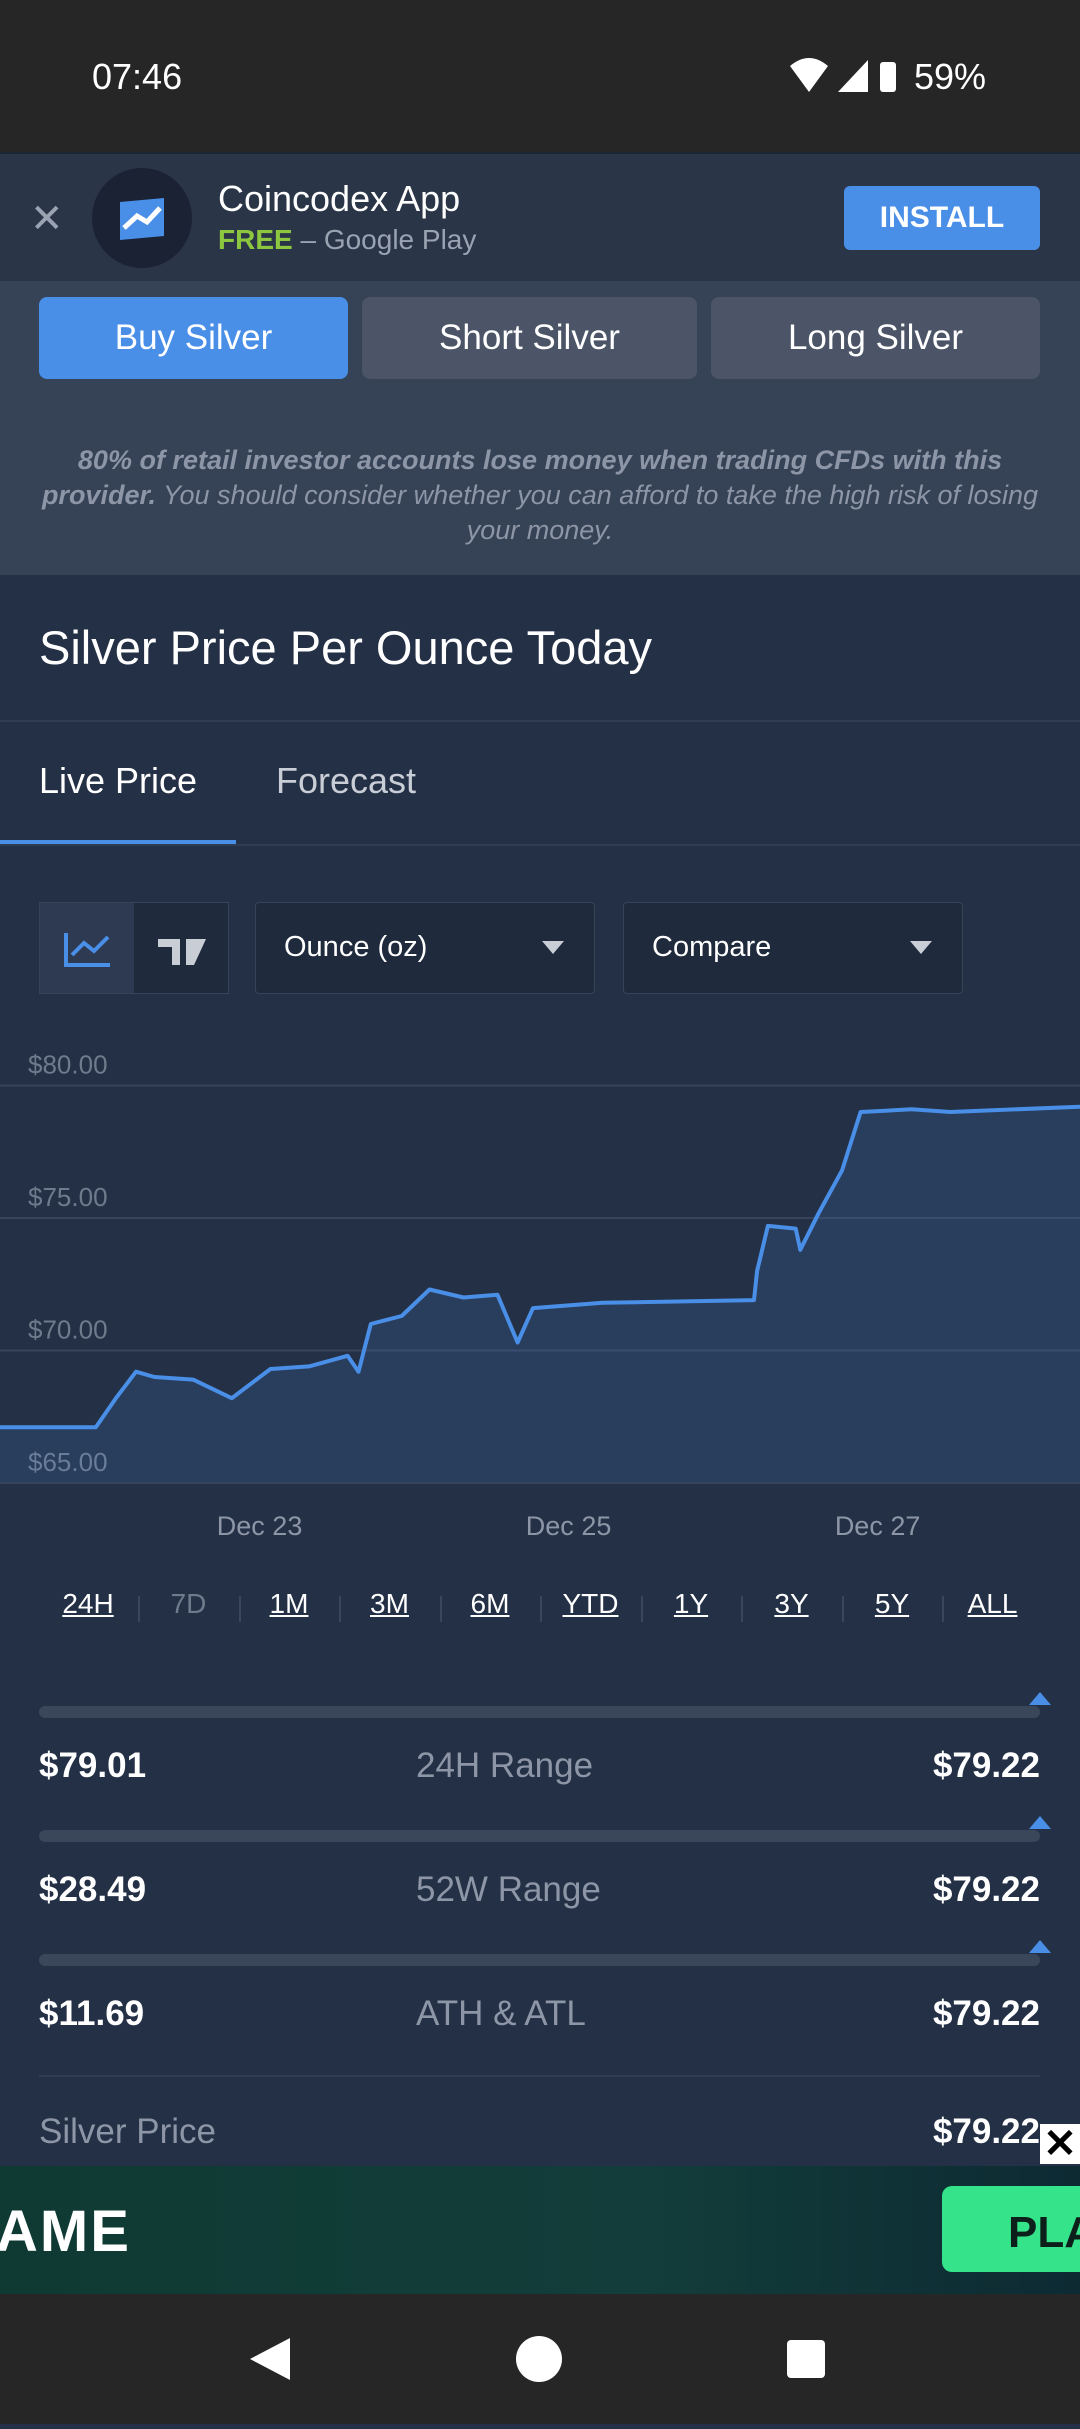 The image size is (1080, 2429). What do you see at coordinates (118, 780) in the screenshot?
I see `tab-active: Live Price` at bounding box center [118, 780].